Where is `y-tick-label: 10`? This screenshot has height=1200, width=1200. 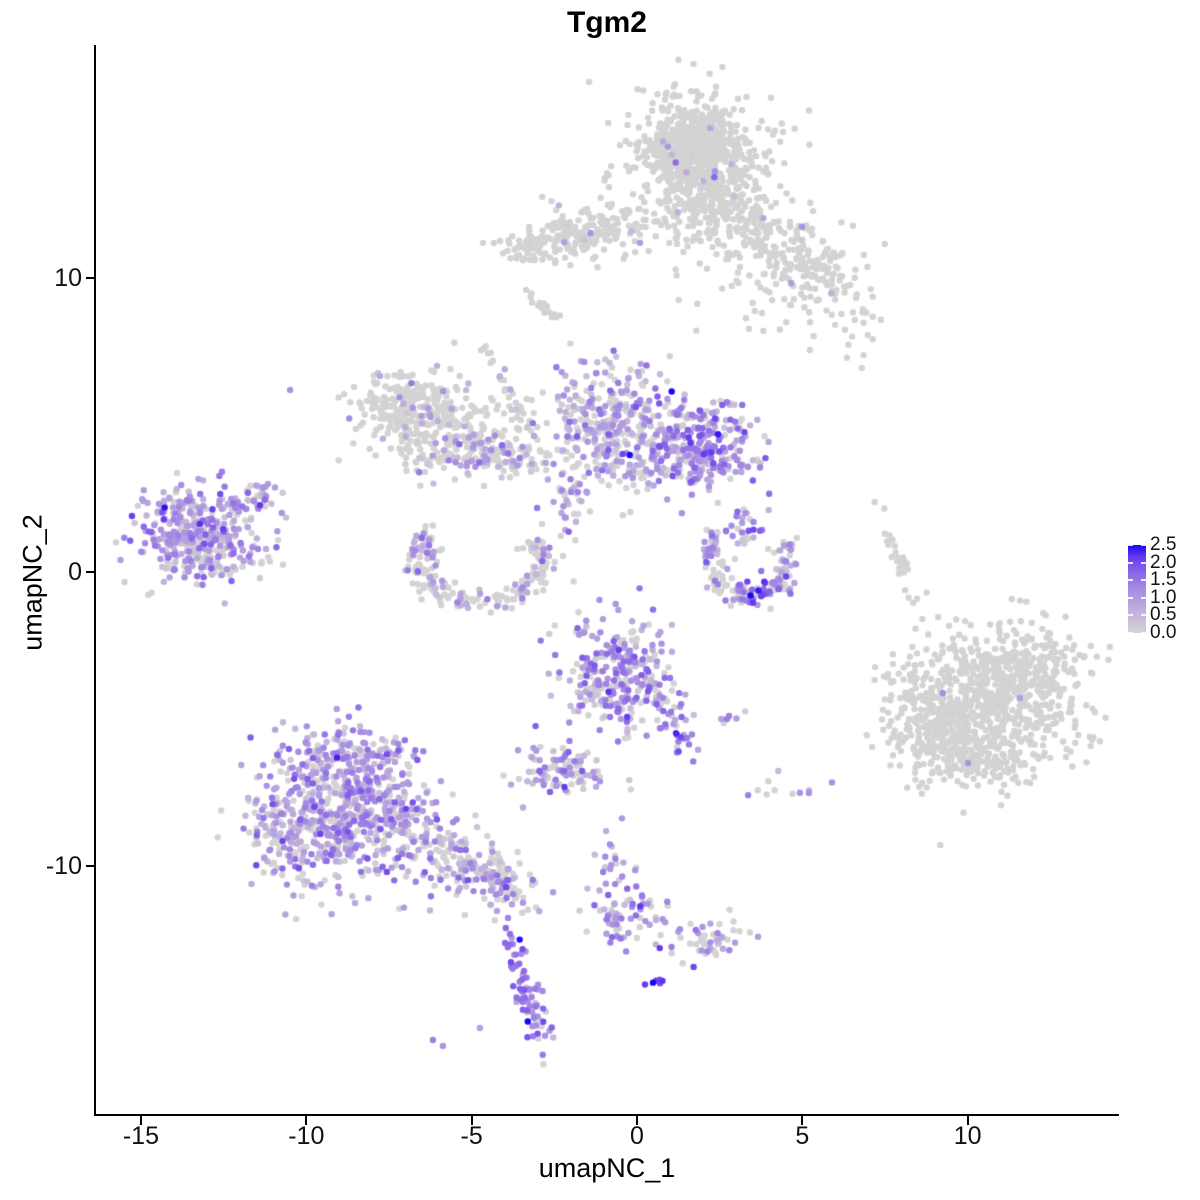 y-tick-label: 10 is located at coordinates (68, 278).